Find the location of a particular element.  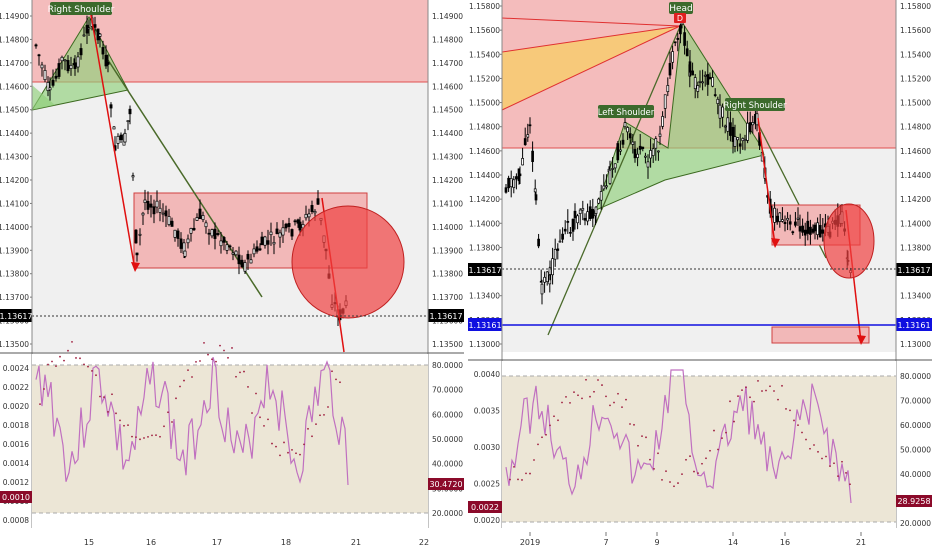

indicator-tick-label-right: 20.0000 is located at coordinates (447, 513).